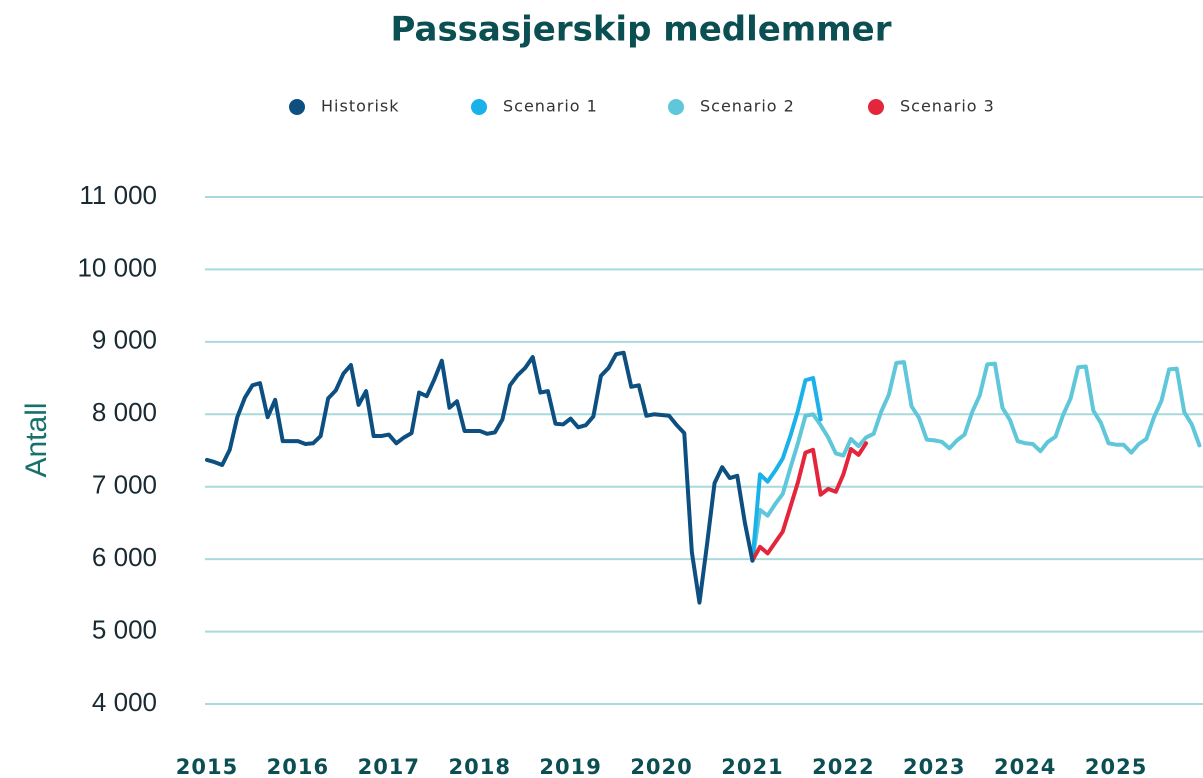  What do you see at coordinates (947, 106) in the screenshot?
I see `legend-label: Scenario 3` at bounding box center [947, 106].